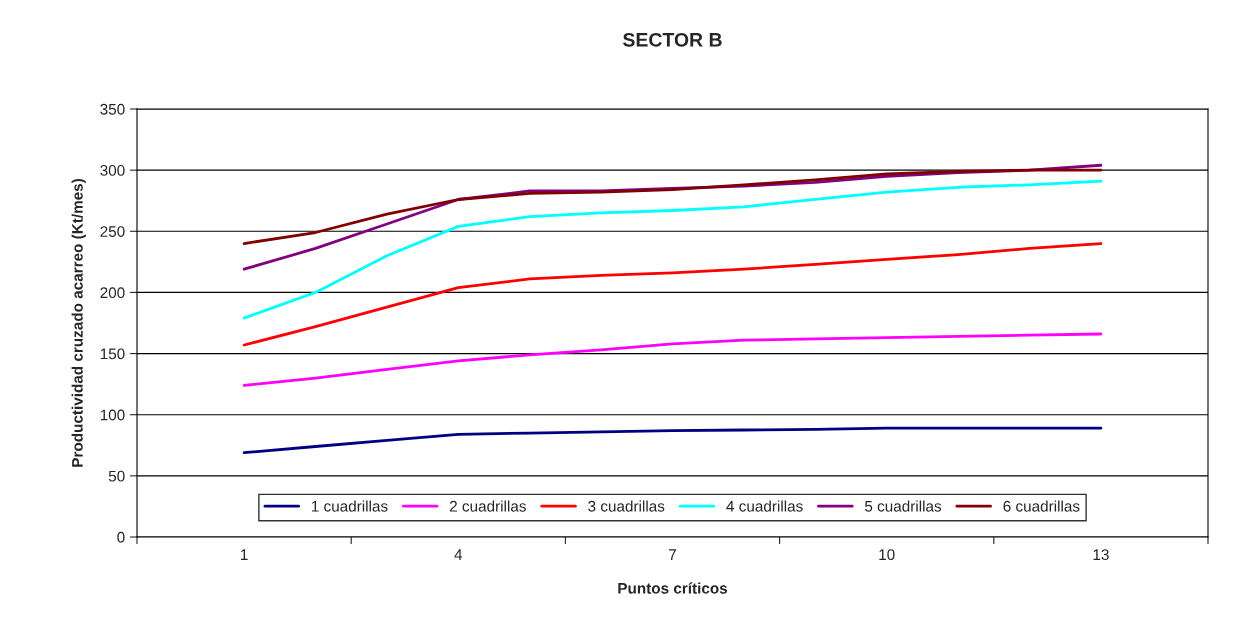 This screenshot has width=1243, height=624. Describe the element at coordinates (672, 39) in the screenshot. I see `chart-title: SECTOR B` at that location.